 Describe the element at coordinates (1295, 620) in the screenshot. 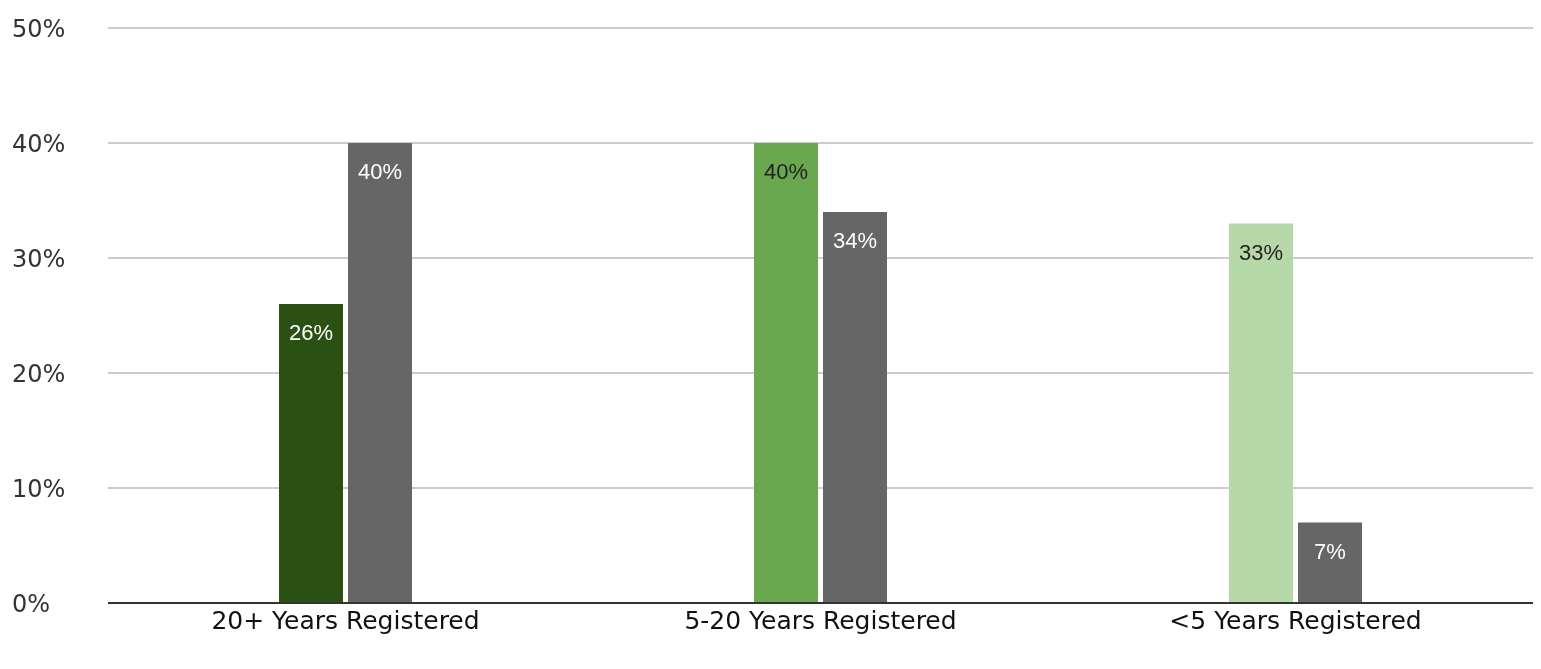

I see `x-tick-label: <5 Years Registered` at that location.